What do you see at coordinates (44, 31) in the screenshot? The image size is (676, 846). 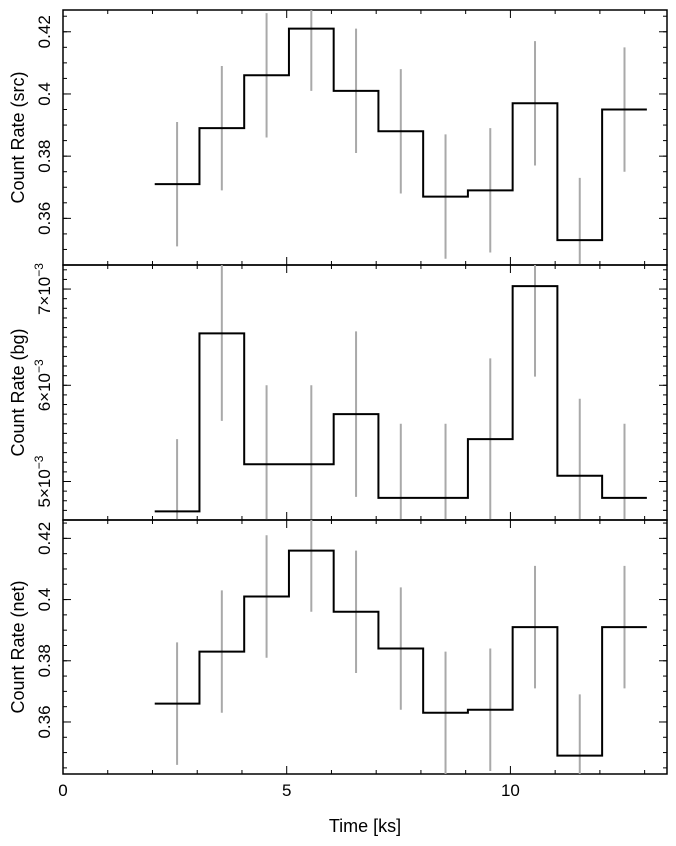 I see `y-tick-label-src: 0.42` at bounding box center [44, 31].